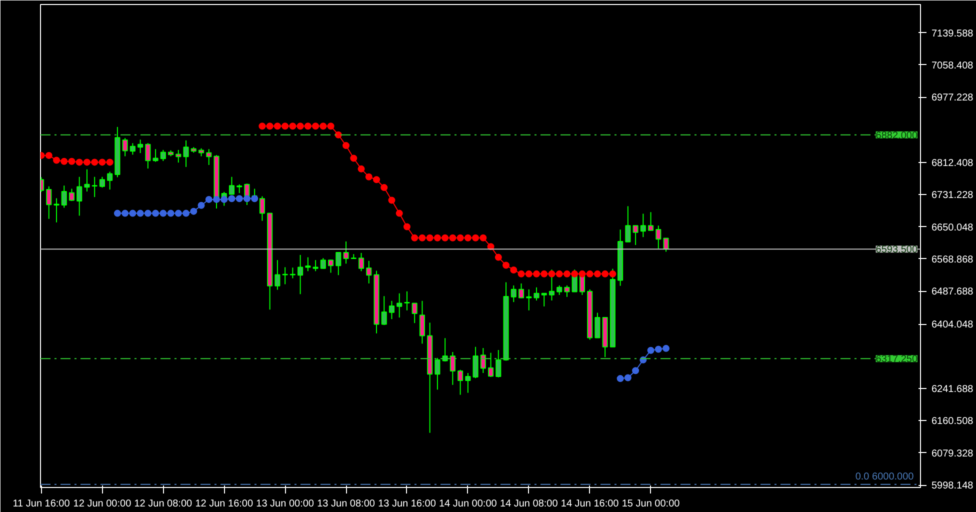 The width and height of the screenshot is (976, 512). I want to click on x-tick-label: 14 Jun 16:00, so click(590, 504).